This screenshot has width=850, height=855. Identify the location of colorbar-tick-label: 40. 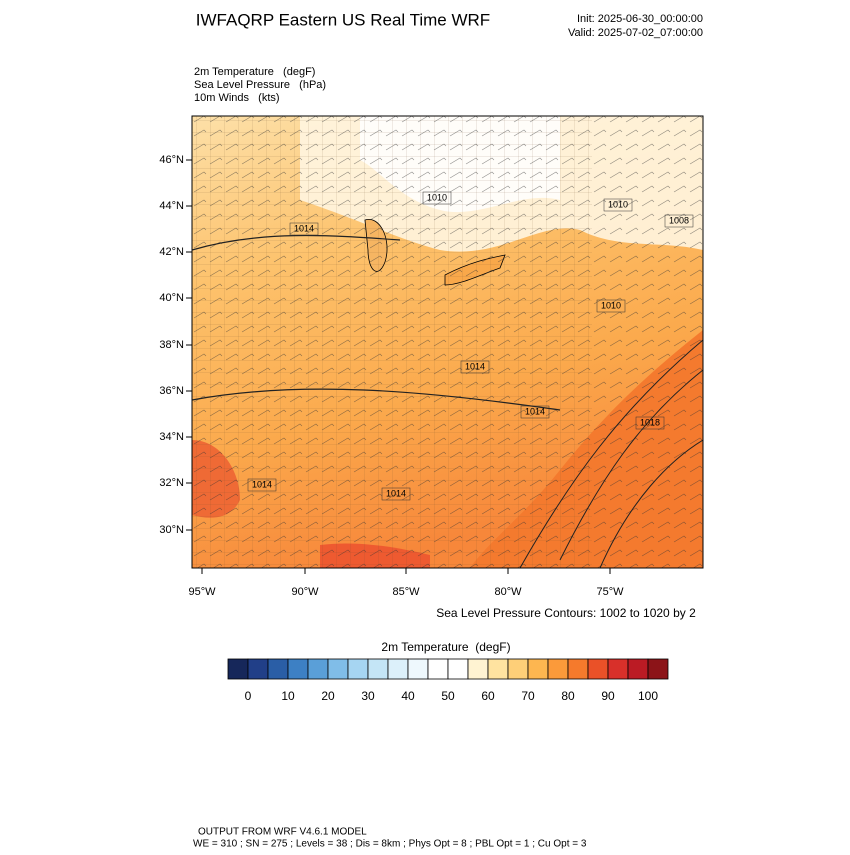
(408, 696).